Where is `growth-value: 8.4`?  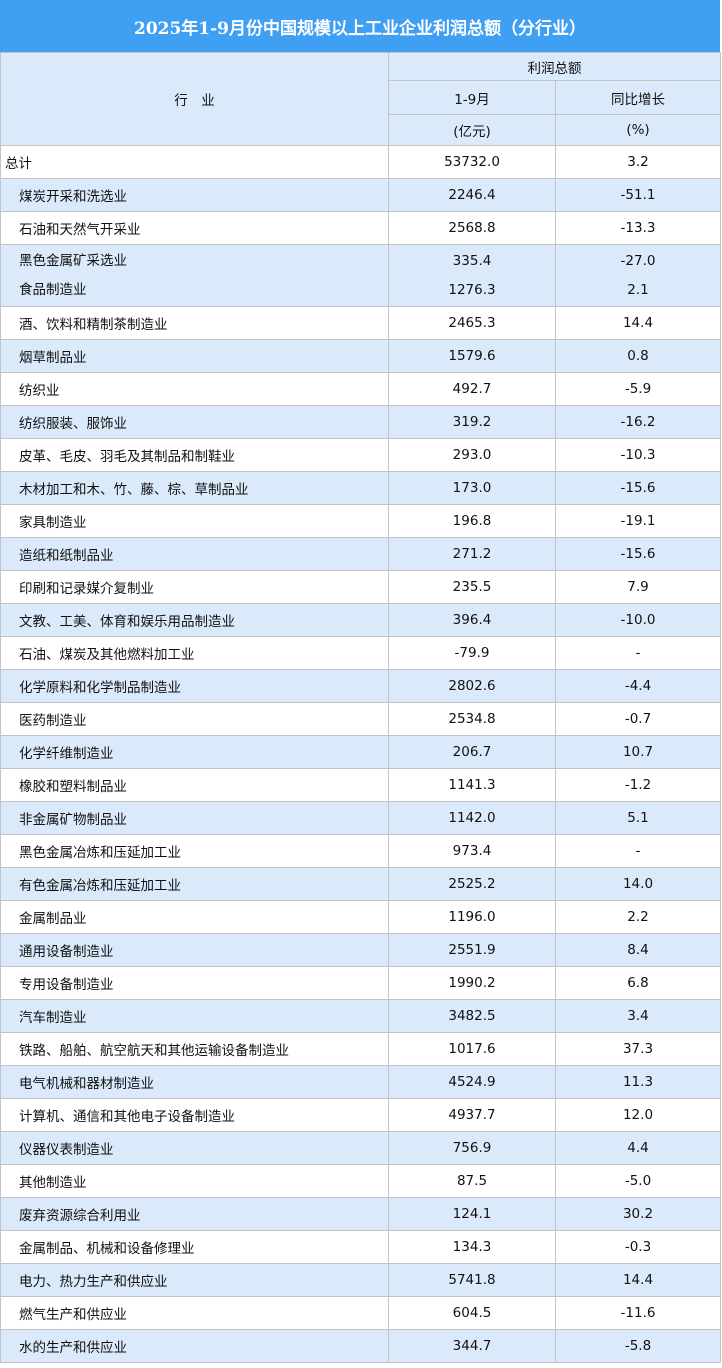 growth-value: 8.4 is located at coordinates (638, 950).